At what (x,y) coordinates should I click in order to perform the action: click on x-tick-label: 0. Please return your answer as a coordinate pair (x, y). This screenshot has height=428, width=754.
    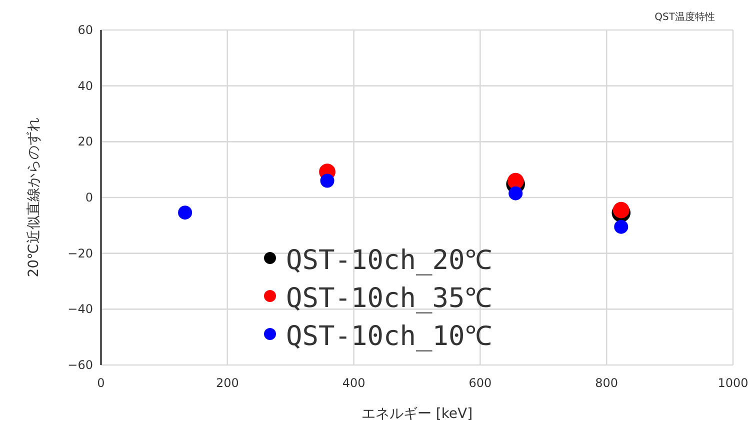
    Looking at the image, I should click on (101, 383).